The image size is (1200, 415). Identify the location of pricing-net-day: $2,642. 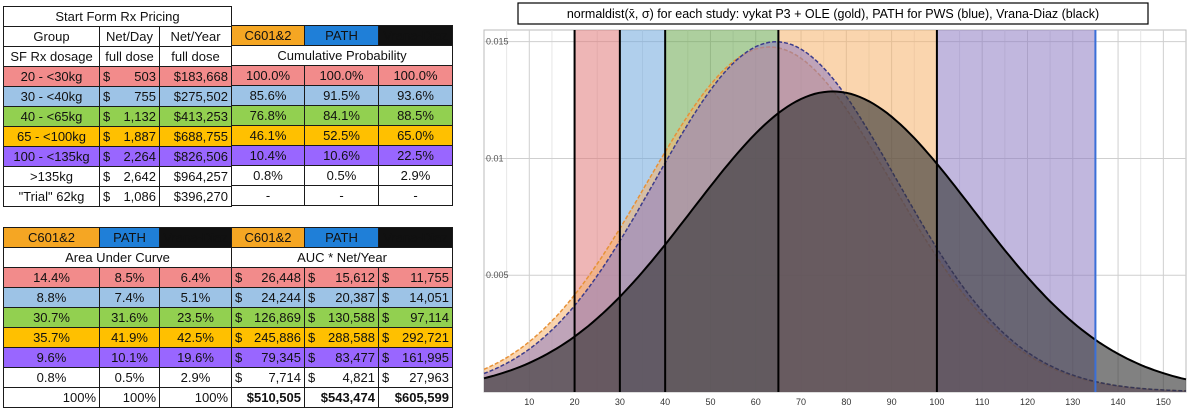
(129, 176).